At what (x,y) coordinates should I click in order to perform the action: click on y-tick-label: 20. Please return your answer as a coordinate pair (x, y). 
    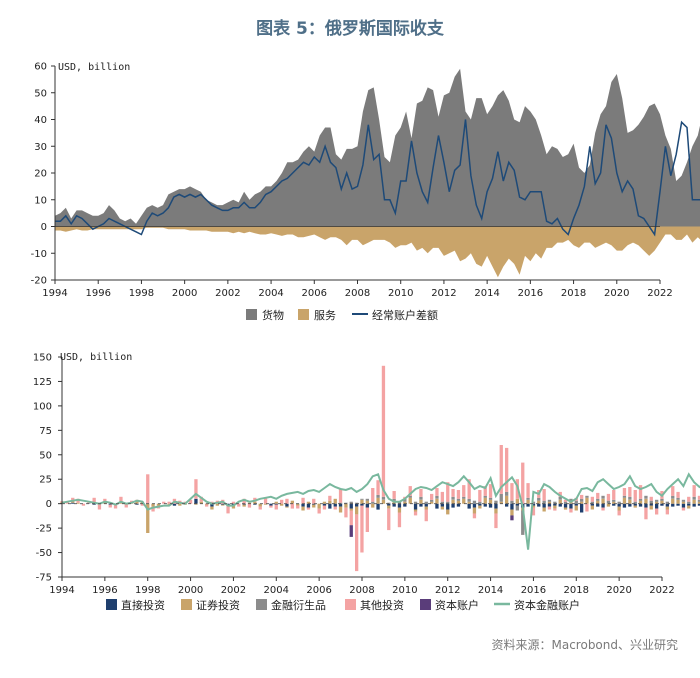
    Looking at the image, I should click on (40, 174).